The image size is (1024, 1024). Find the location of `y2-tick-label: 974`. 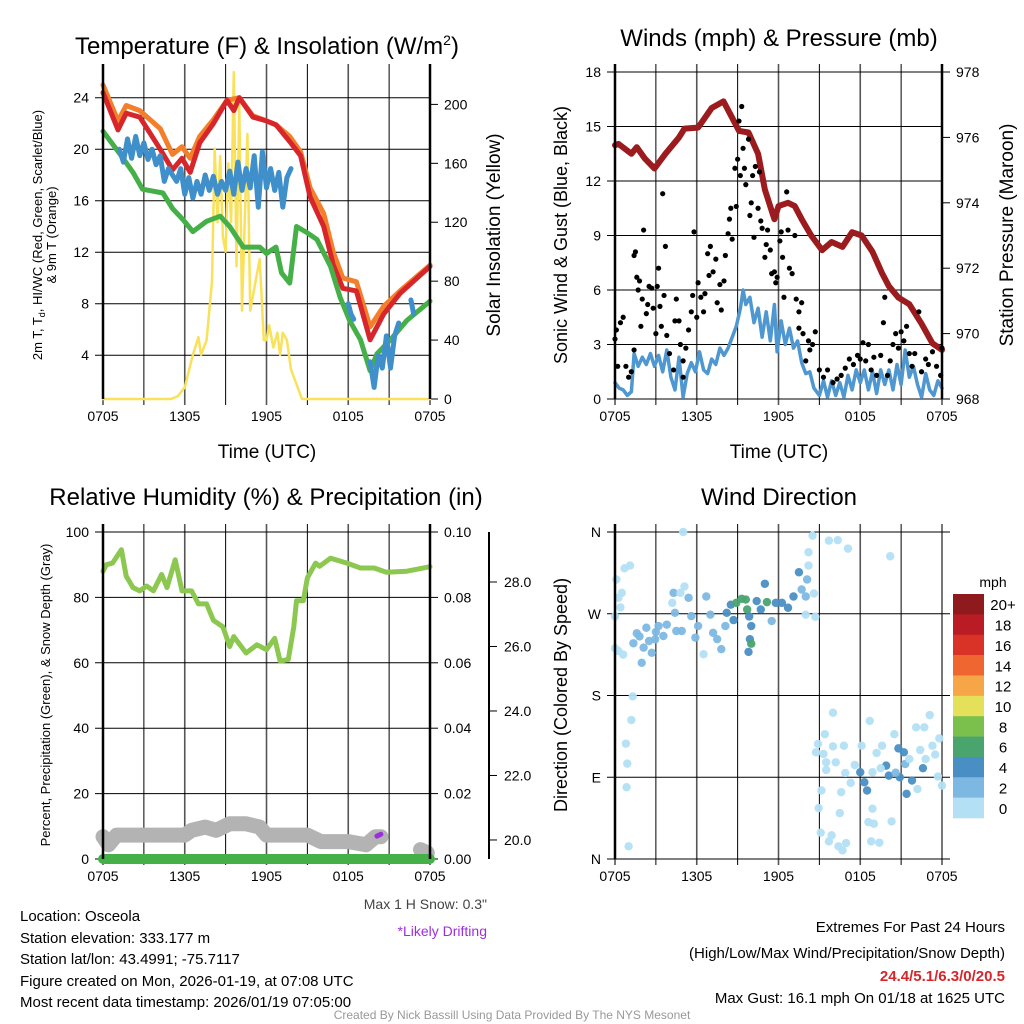

y2-tick-label: 974 is located at coordinates (968, 203).